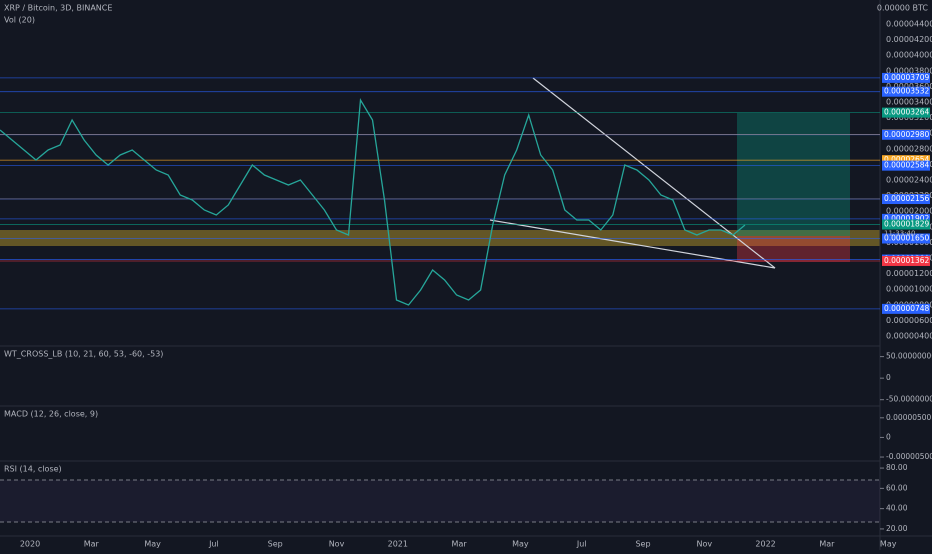 The image size is (932, 554). I want to click on price-tick-label: 0.00002800, so click(909, 148).